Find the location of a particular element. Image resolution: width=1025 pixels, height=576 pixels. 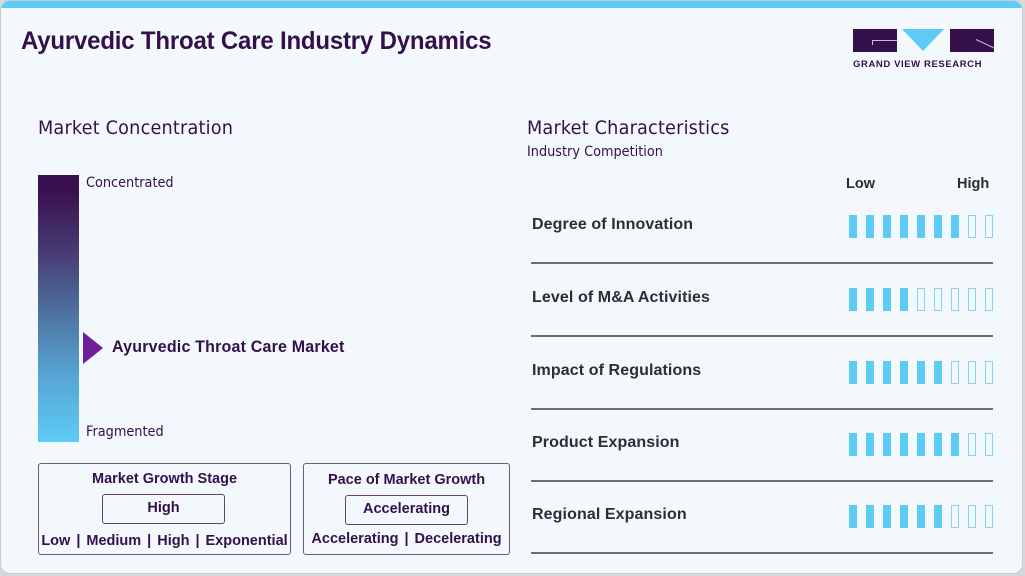

pace-title: Pace of Market Growth is located at coordinates (406, 480).